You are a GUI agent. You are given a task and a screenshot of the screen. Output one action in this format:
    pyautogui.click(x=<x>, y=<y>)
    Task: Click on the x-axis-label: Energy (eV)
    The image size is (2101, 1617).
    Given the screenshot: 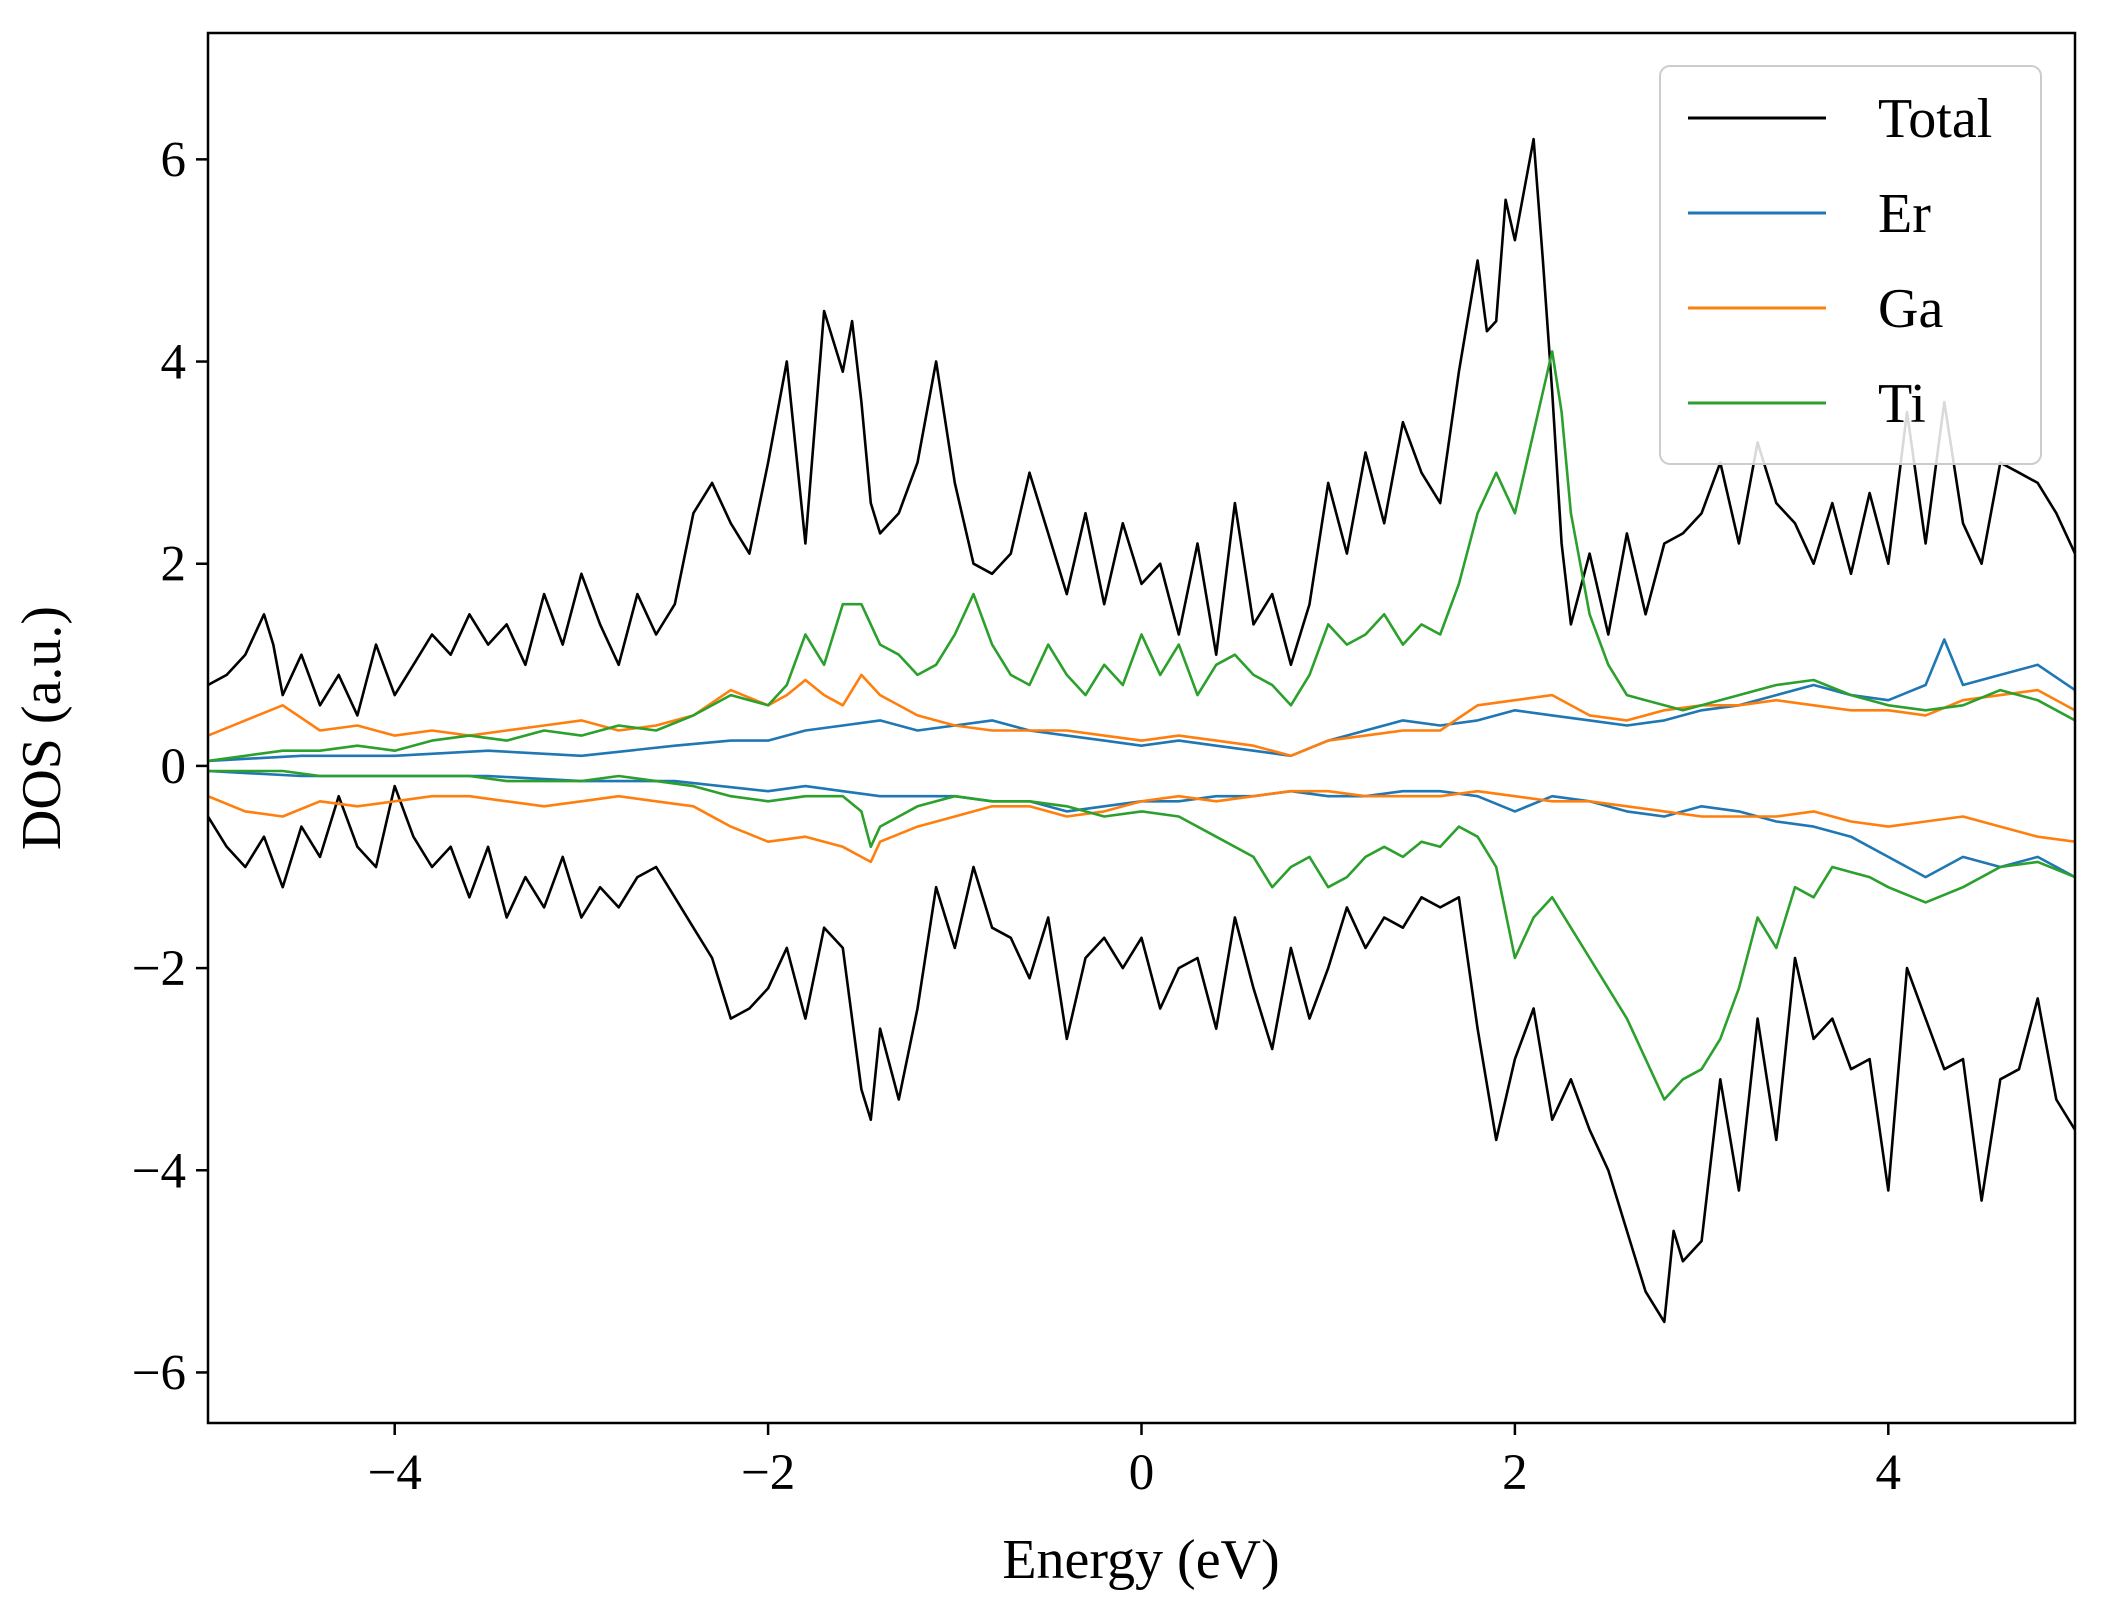 What is the action you would take?
    pyautogui.click(x=1140, y=1560)
    